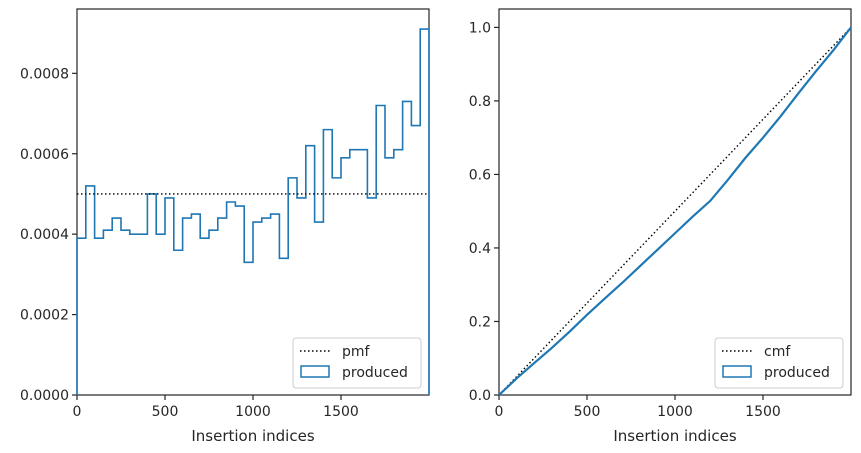 The image size is (861, 453). What do you see at coordinates (44, 396) in the screenshot?
I see `y-tick-label: 0.0000` at bounding box center [44, 396].